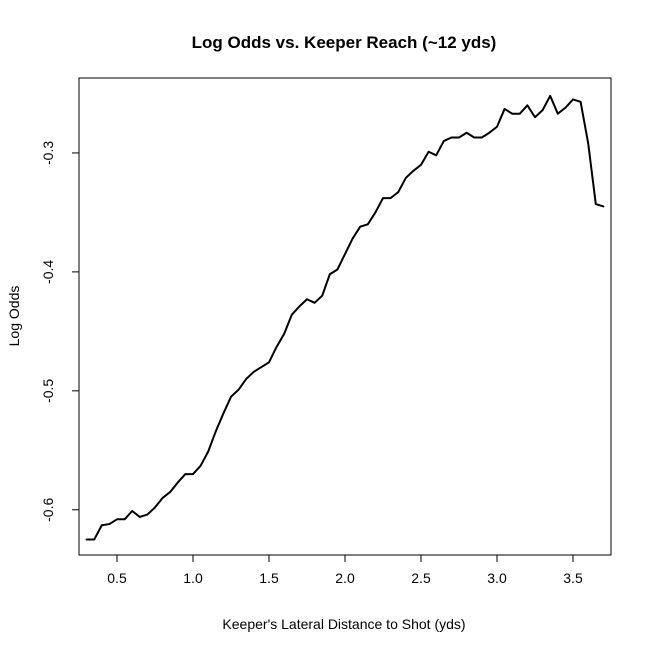 The image size is (653, 653). I want to click on y-tick-label: -0.4, so click(48, 272).